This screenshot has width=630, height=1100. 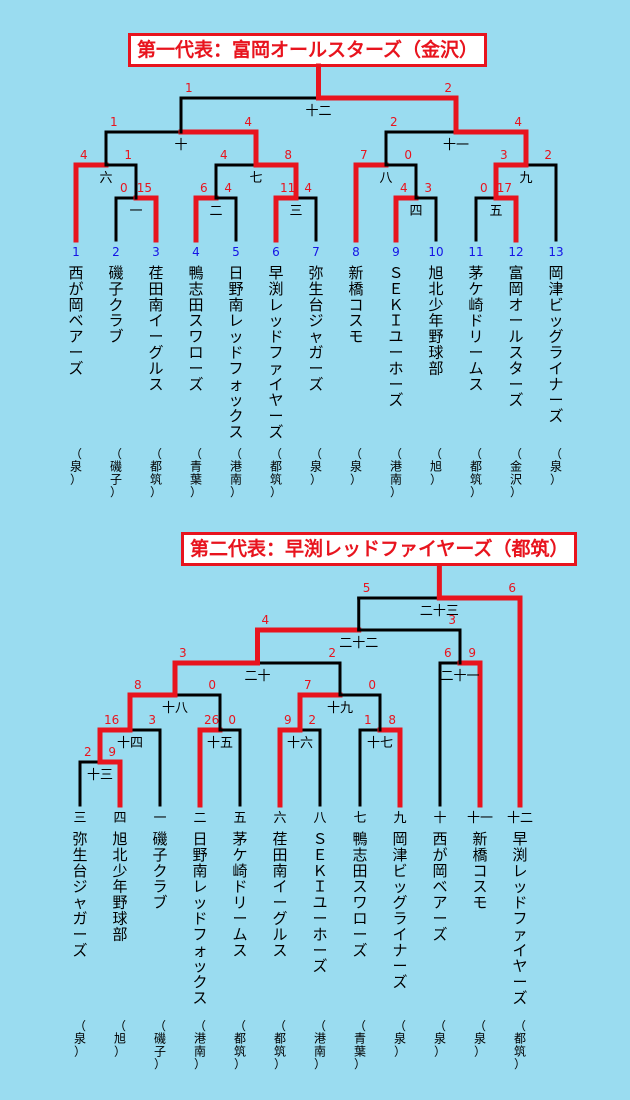 What do you see at coordinates (159, 818) in the screenshot?
I see `team-slot: 一` at bounding box center [159, 818].